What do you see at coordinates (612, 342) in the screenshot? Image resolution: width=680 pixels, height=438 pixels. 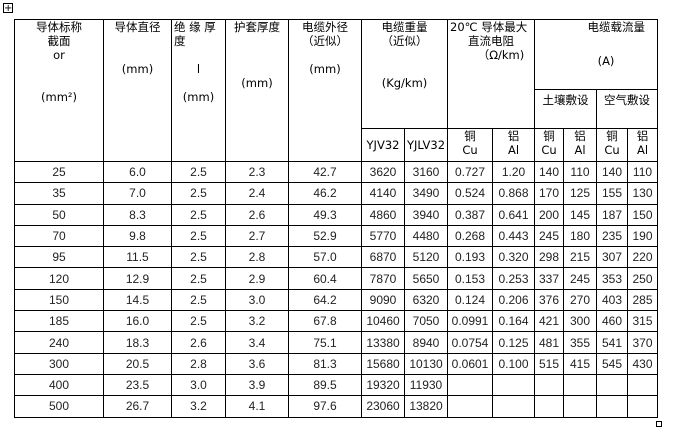 I see `table-cell: 541` at bounding box center [612, 342].